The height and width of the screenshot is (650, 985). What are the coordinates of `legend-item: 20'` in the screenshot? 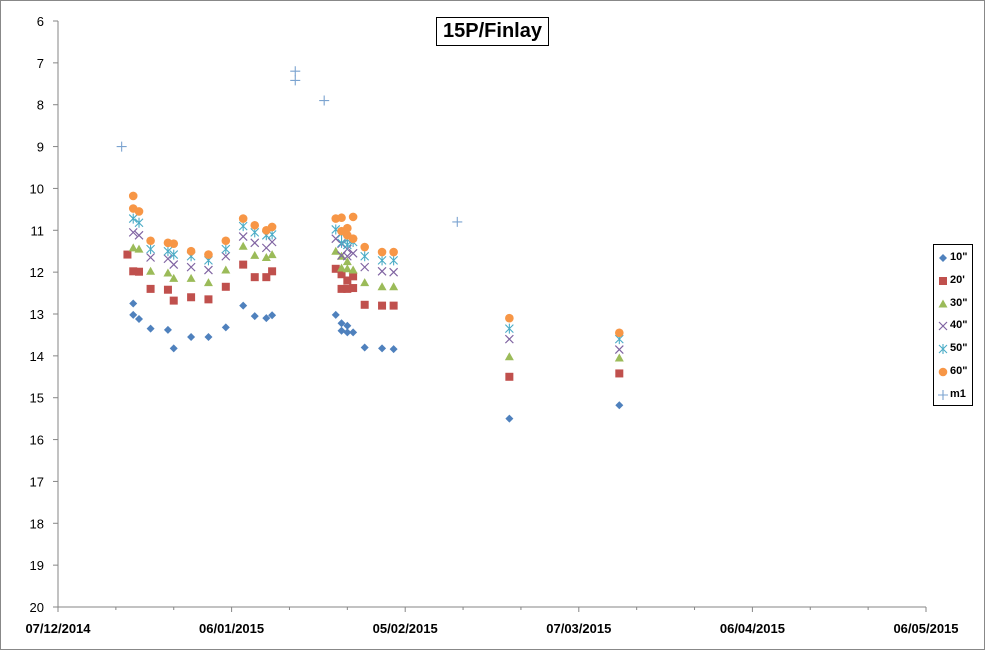 It's located at (953, 281).